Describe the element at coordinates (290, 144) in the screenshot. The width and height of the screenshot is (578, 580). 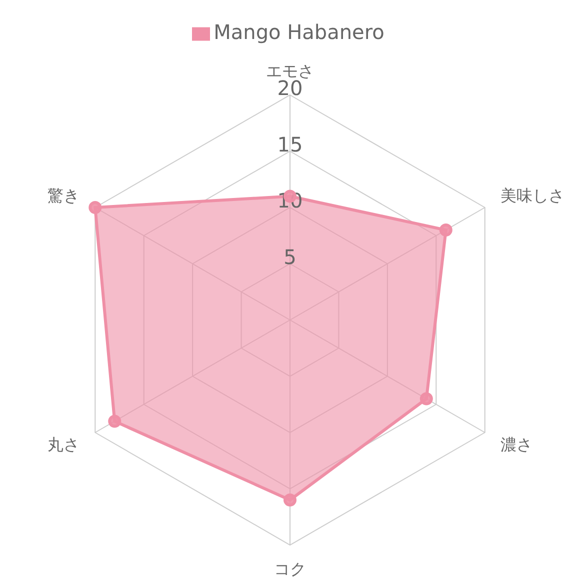
I see `y-tick-label: 15` at that location.